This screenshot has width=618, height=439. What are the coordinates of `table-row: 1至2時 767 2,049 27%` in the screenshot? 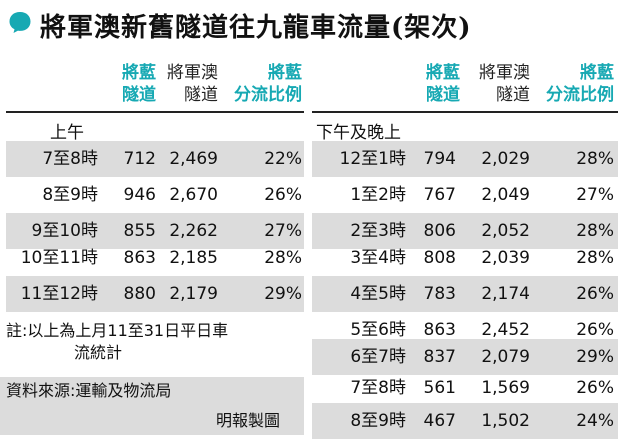 It's located at (465, 195).